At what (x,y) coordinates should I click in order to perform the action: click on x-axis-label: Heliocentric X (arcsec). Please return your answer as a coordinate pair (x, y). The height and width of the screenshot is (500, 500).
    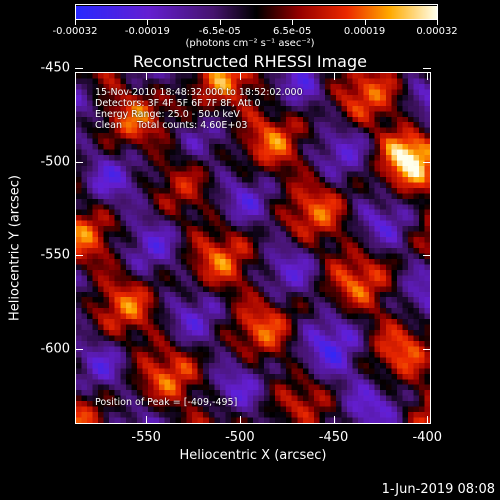
    Looking at the image, I should click on (253, 455).